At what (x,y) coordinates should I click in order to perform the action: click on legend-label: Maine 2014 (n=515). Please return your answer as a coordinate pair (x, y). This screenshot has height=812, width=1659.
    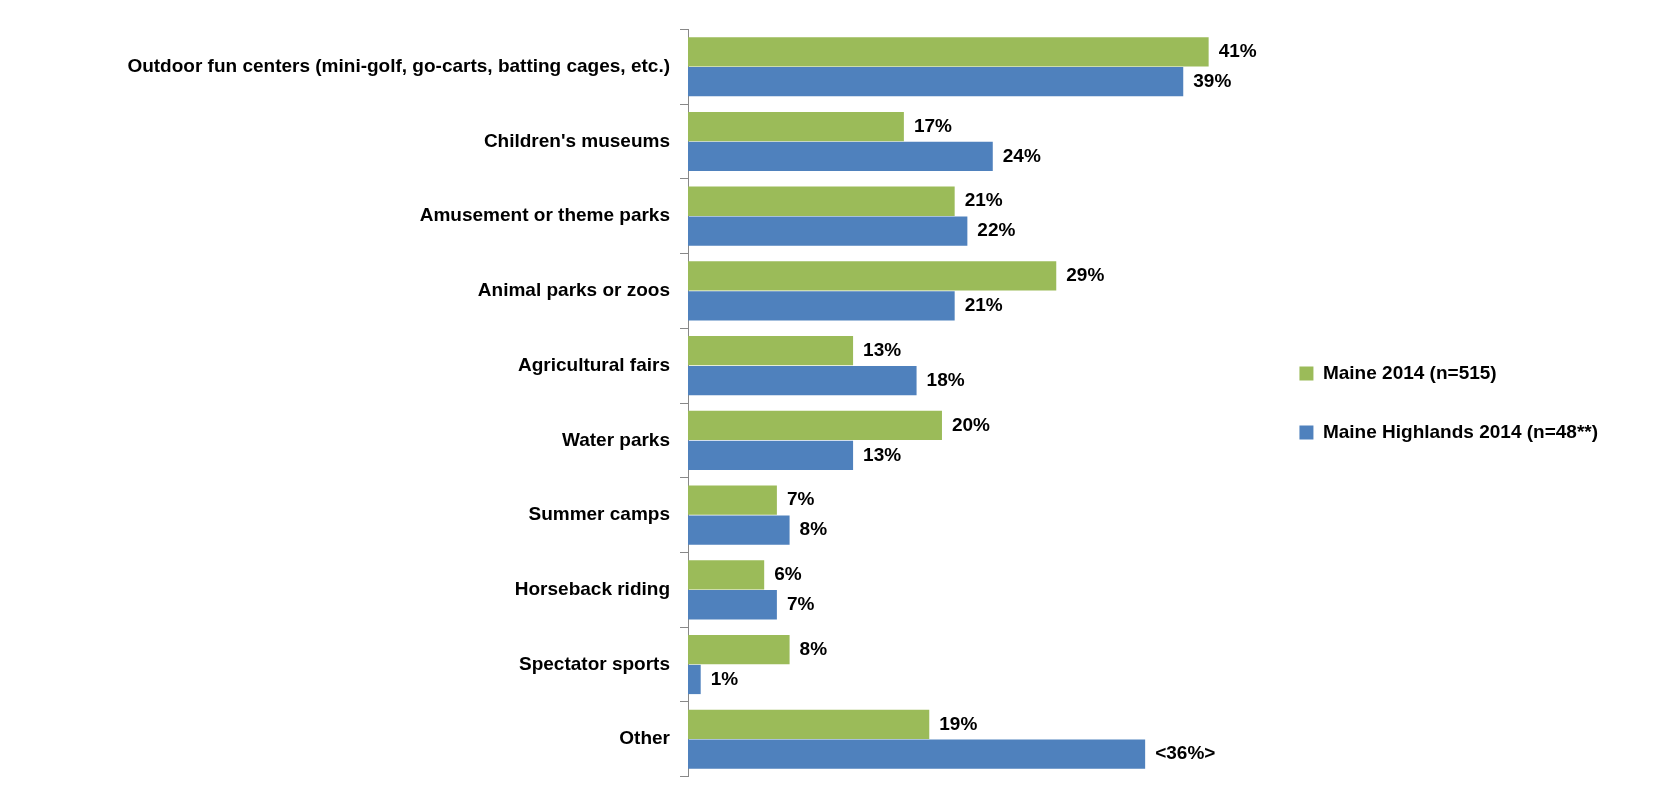
    Looking at the image, I should click on (1409, 372).